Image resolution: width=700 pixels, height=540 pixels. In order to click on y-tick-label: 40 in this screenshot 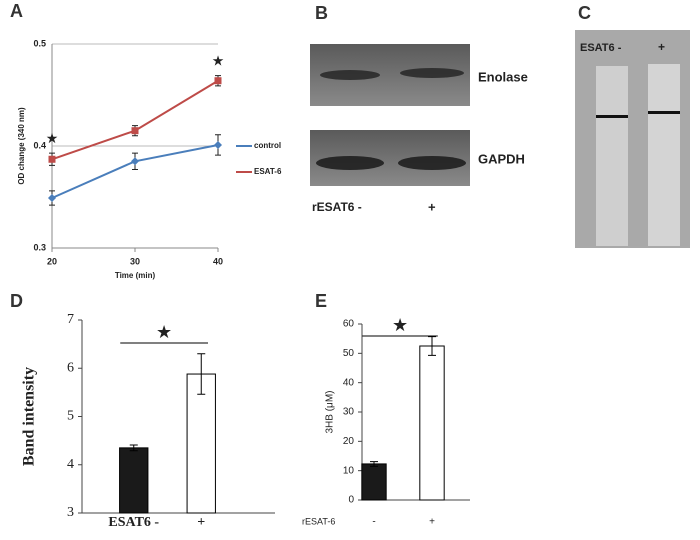, I will do `click(349, 382)`.